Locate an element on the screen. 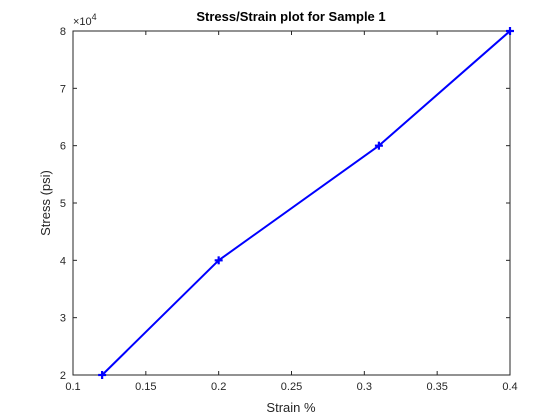 This screenshot has height=420, width=560. x-axis-label: Strain % is located at coordinates (291, 407).